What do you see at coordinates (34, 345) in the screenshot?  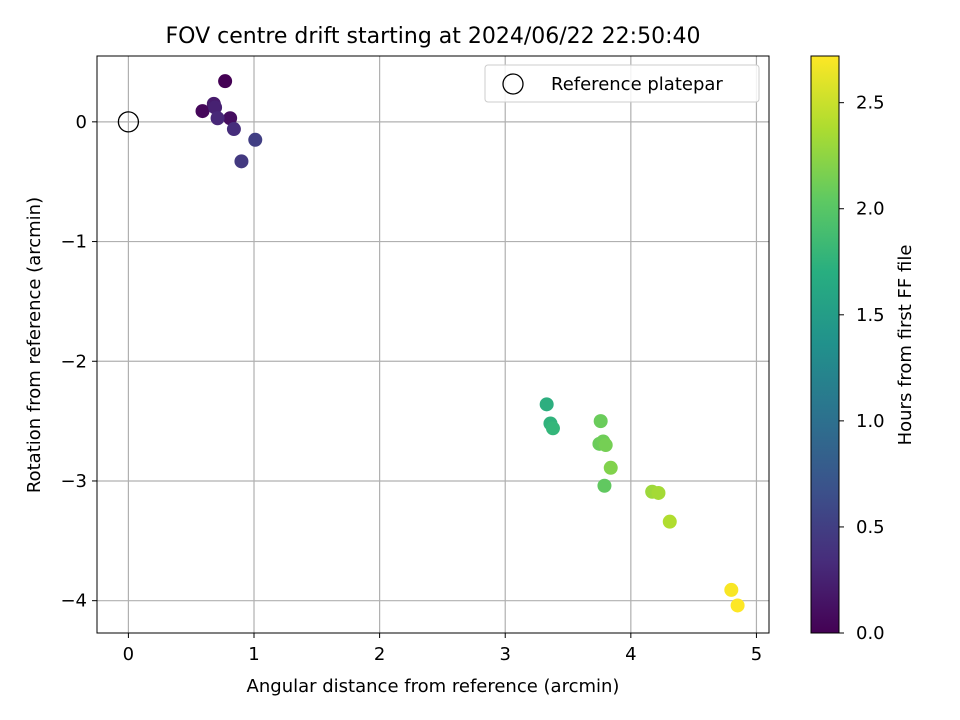 I see `y-axis-label: Rotation from reference (arcmin)` at bounding box center [34, 345].